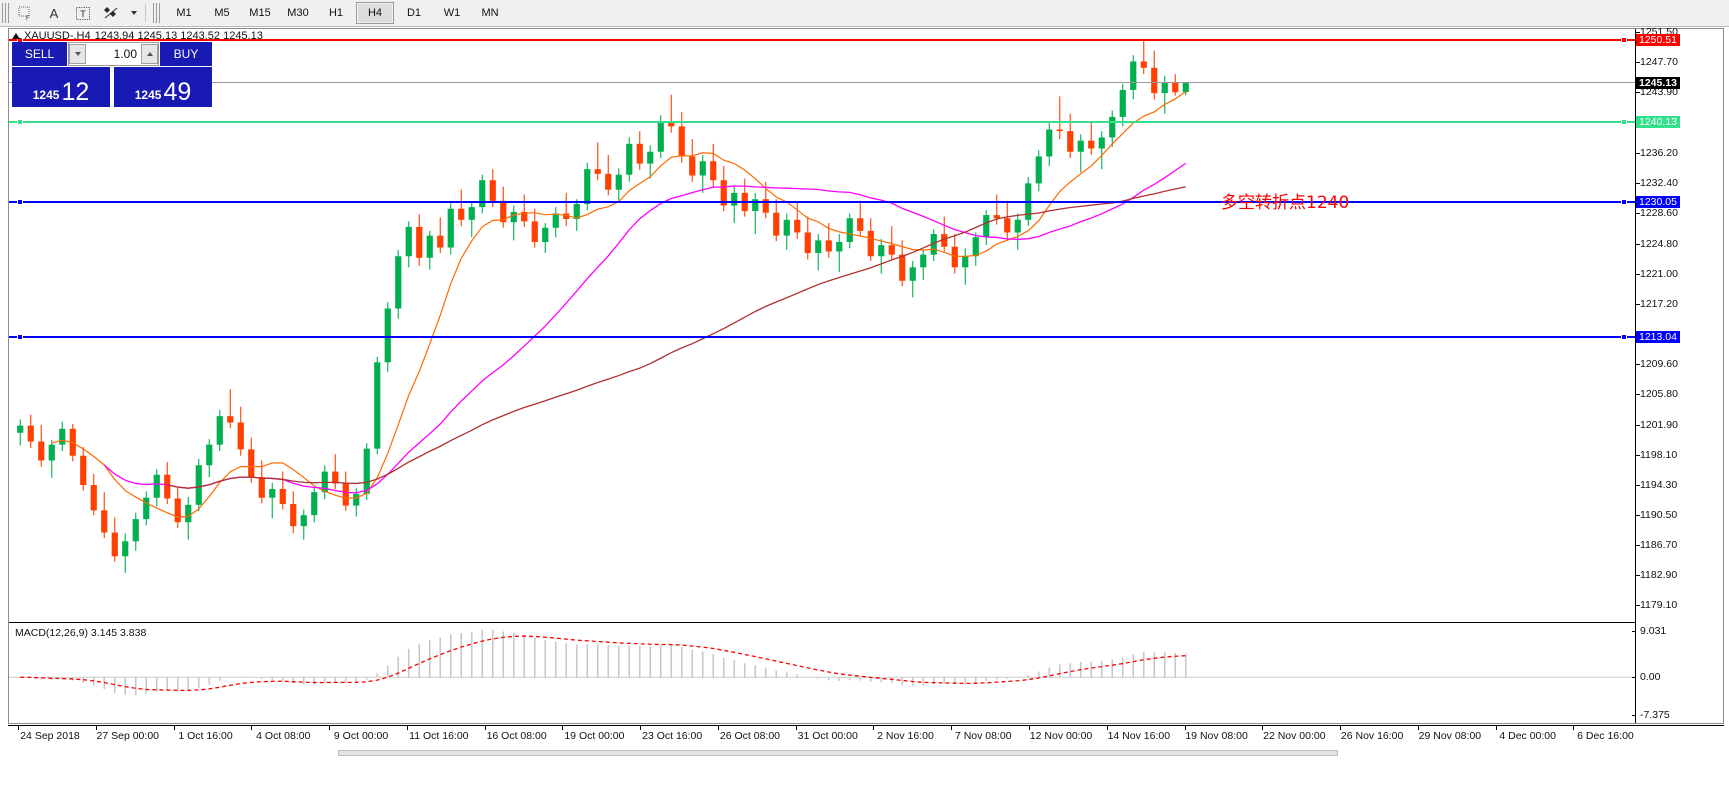  I want to click on horizontal-scrollbar, so click(866, 753).